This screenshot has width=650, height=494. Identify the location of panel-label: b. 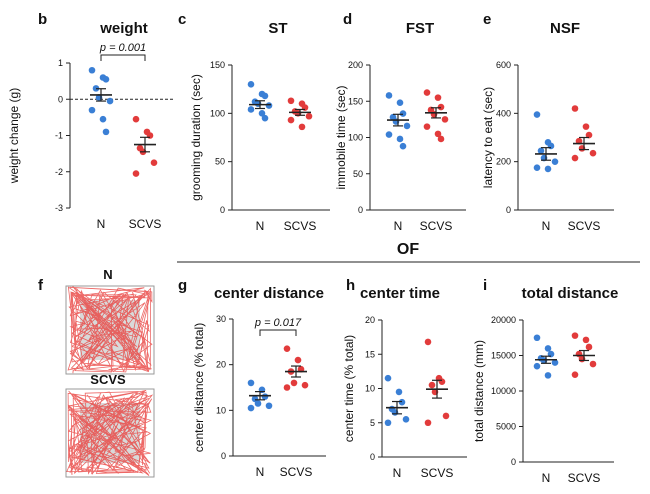
(42, 19).